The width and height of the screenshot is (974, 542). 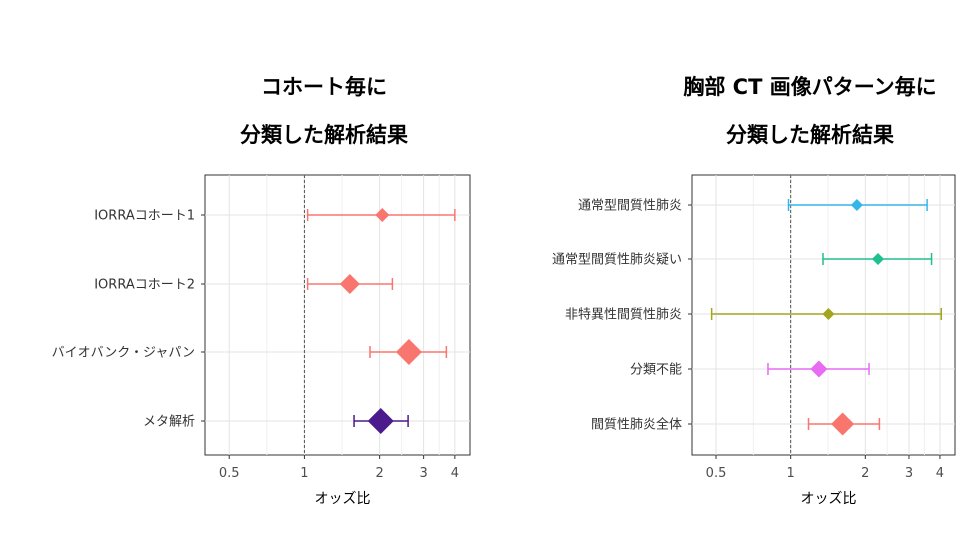 I want to click on plot-panel, so click(x=337, y=315).